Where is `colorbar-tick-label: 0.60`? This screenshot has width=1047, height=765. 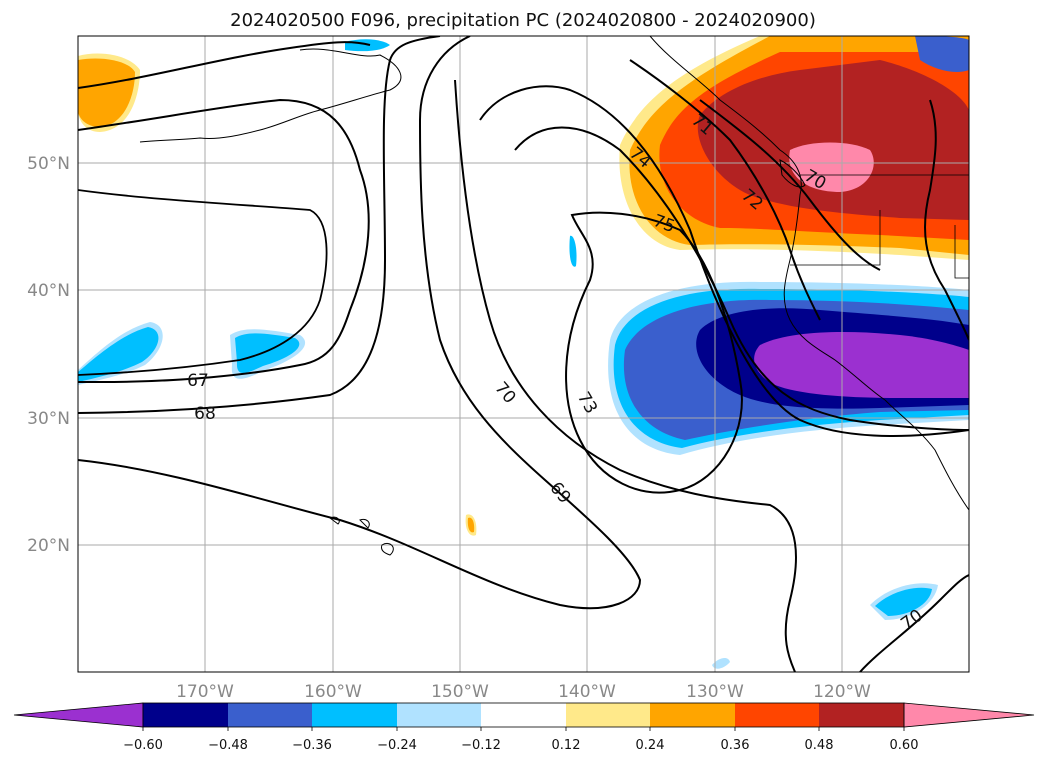
colorbar-tick-label: 0.60 is located at coordinates (904, 745).